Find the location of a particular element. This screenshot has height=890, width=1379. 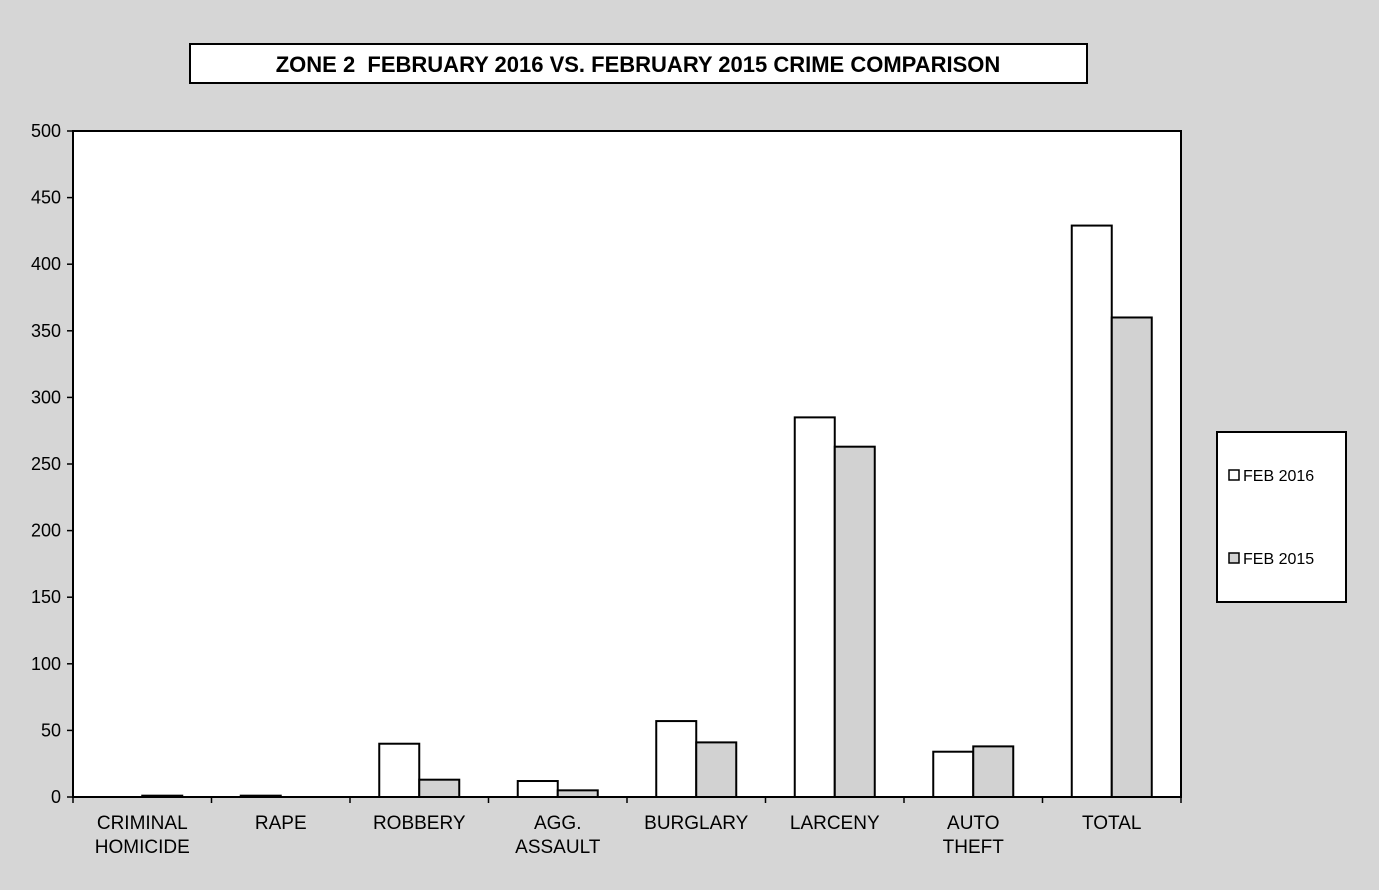

x-tick-label-line: HOMICIDE is located at coordinates (142, 847).